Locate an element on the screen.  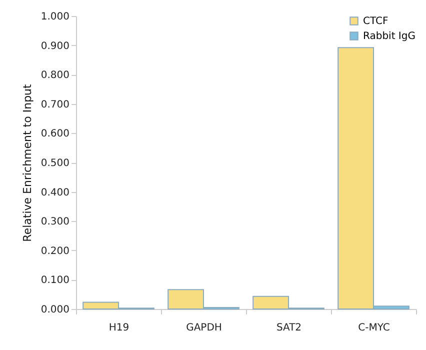
y-tick-label: 0.100 is located at coordinates (55, 280).